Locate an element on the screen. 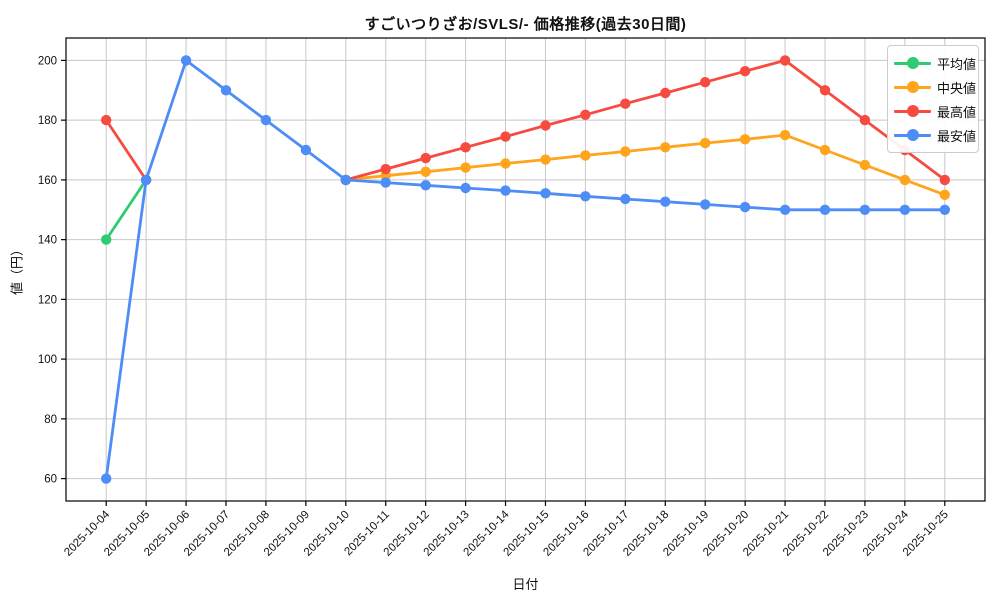  legend: 平均値中央値最高値最安値 is located at coordinates (933, 99).